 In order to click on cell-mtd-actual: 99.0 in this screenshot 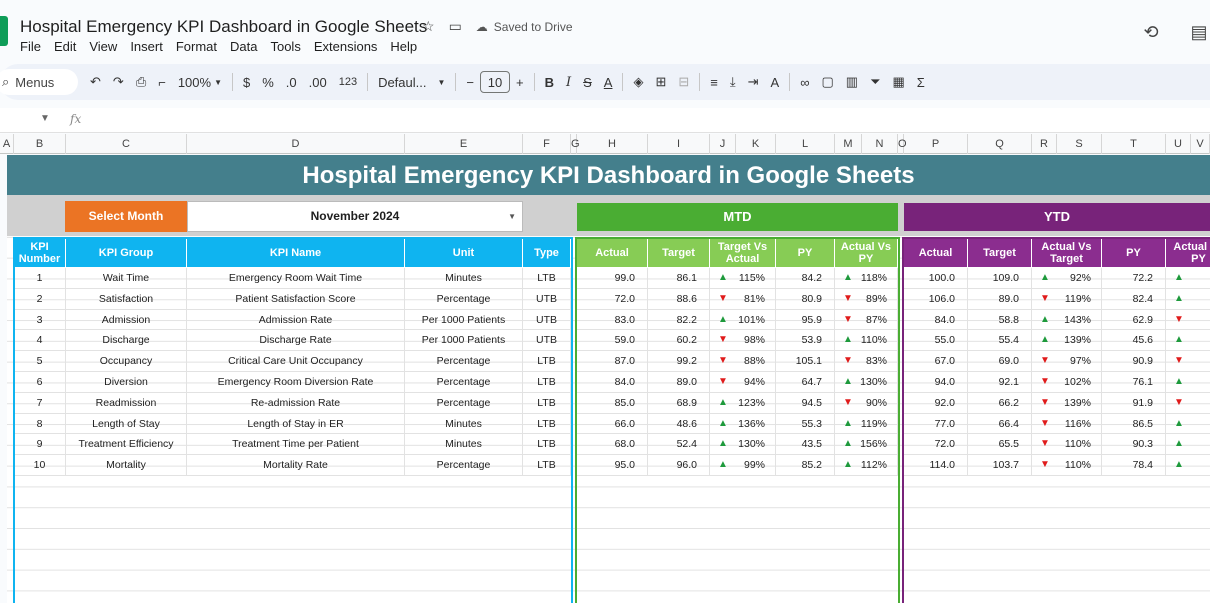, I will do `click(612, 278)`.